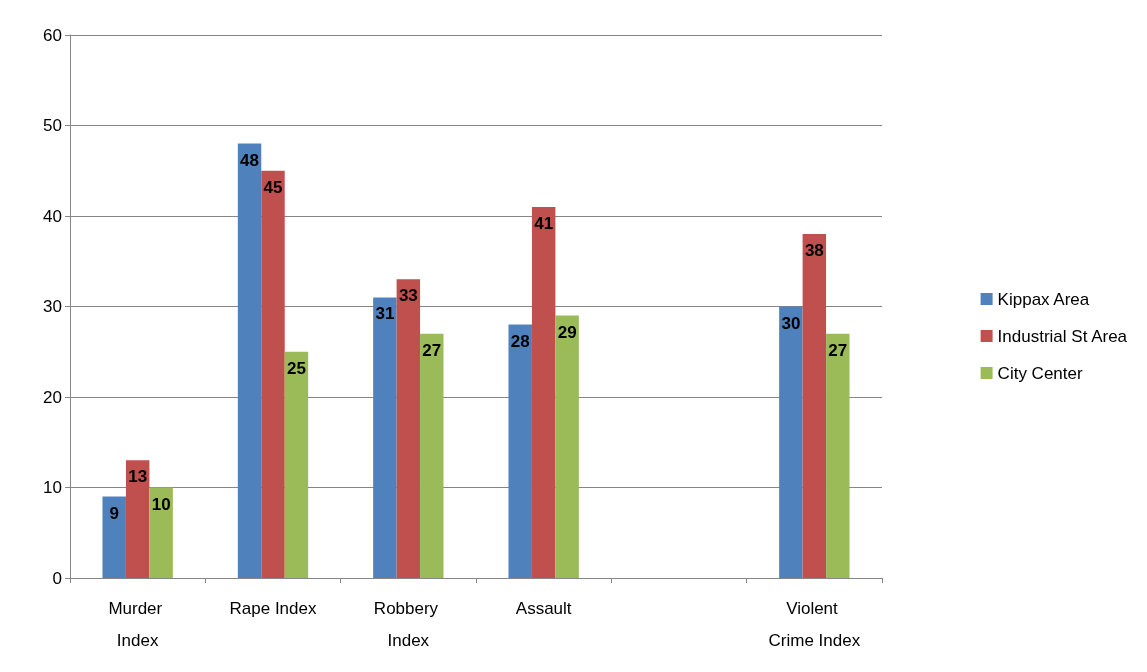 This screenshot has width=1147, height=672. What do you see at coordinates (273, 187) in the screenshot?
I see `data-label: 45` at bounding box center [273, 187].